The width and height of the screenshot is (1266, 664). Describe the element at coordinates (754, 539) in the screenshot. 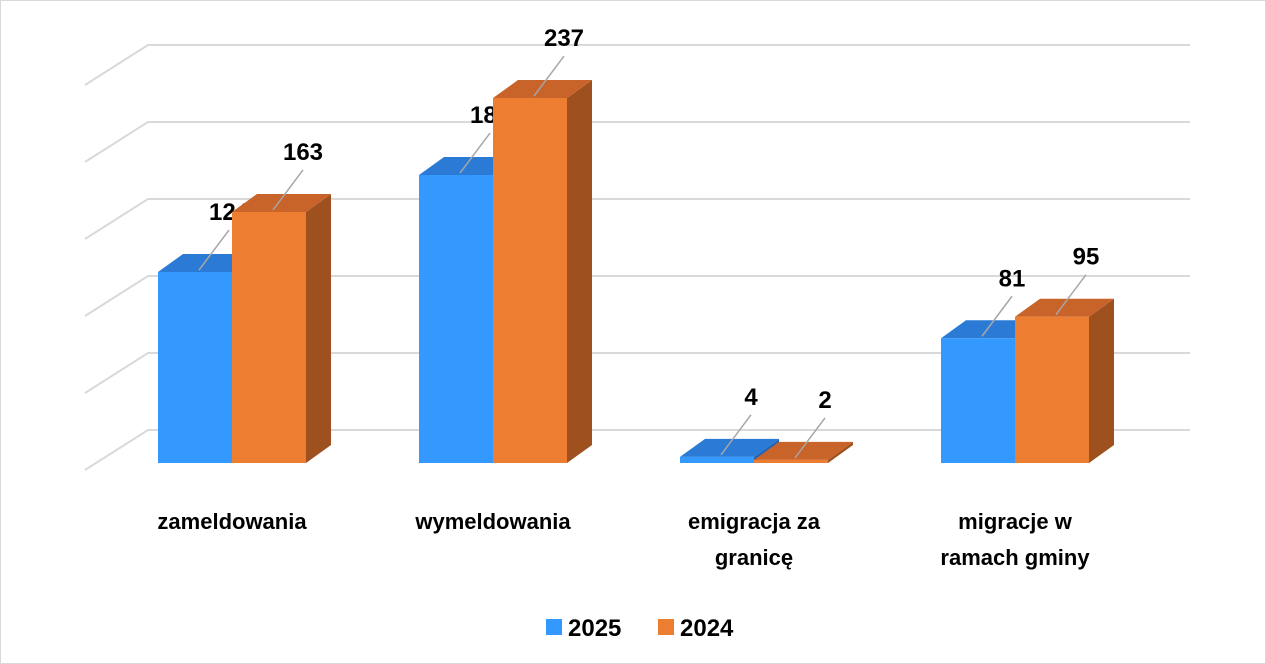

I see `x-tick-label: emigracja za granicę` at that location.